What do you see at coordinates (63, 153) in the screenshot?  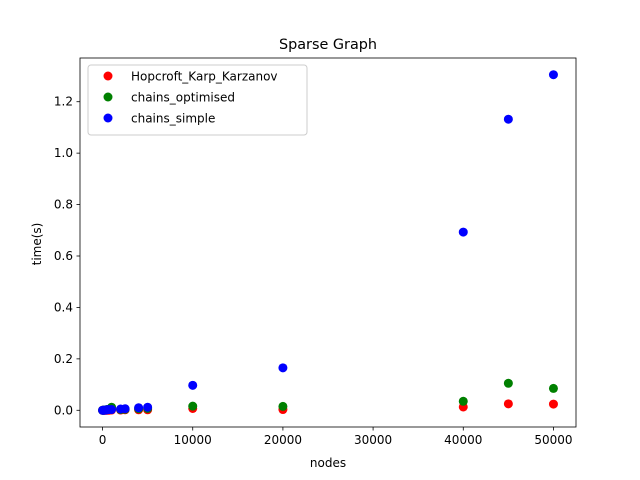 I see `y-tick-label: 1.0` at bounding box center [63, 153].